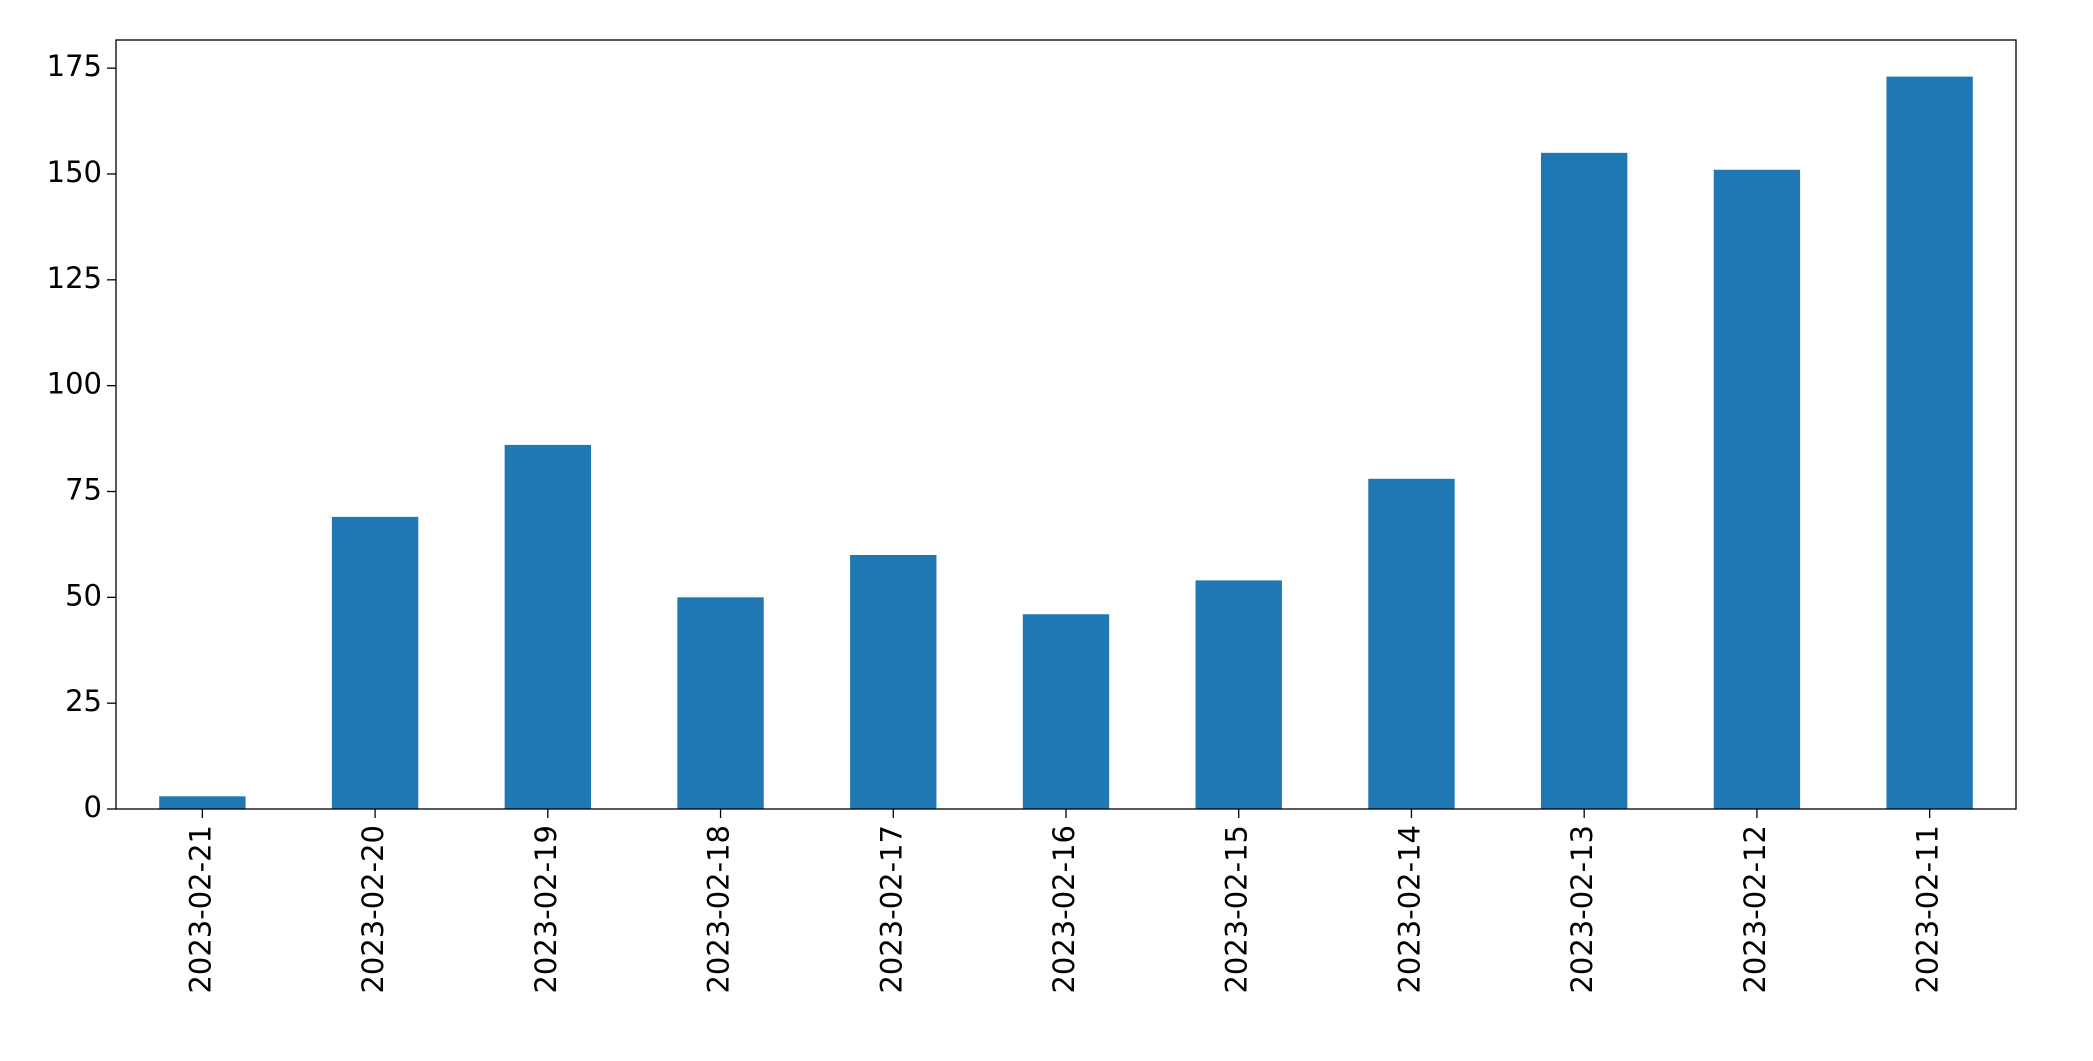 The height and width of the screenshot is (1061, 2093). I want to click on y-tick-label: 0, so click(93, 807).